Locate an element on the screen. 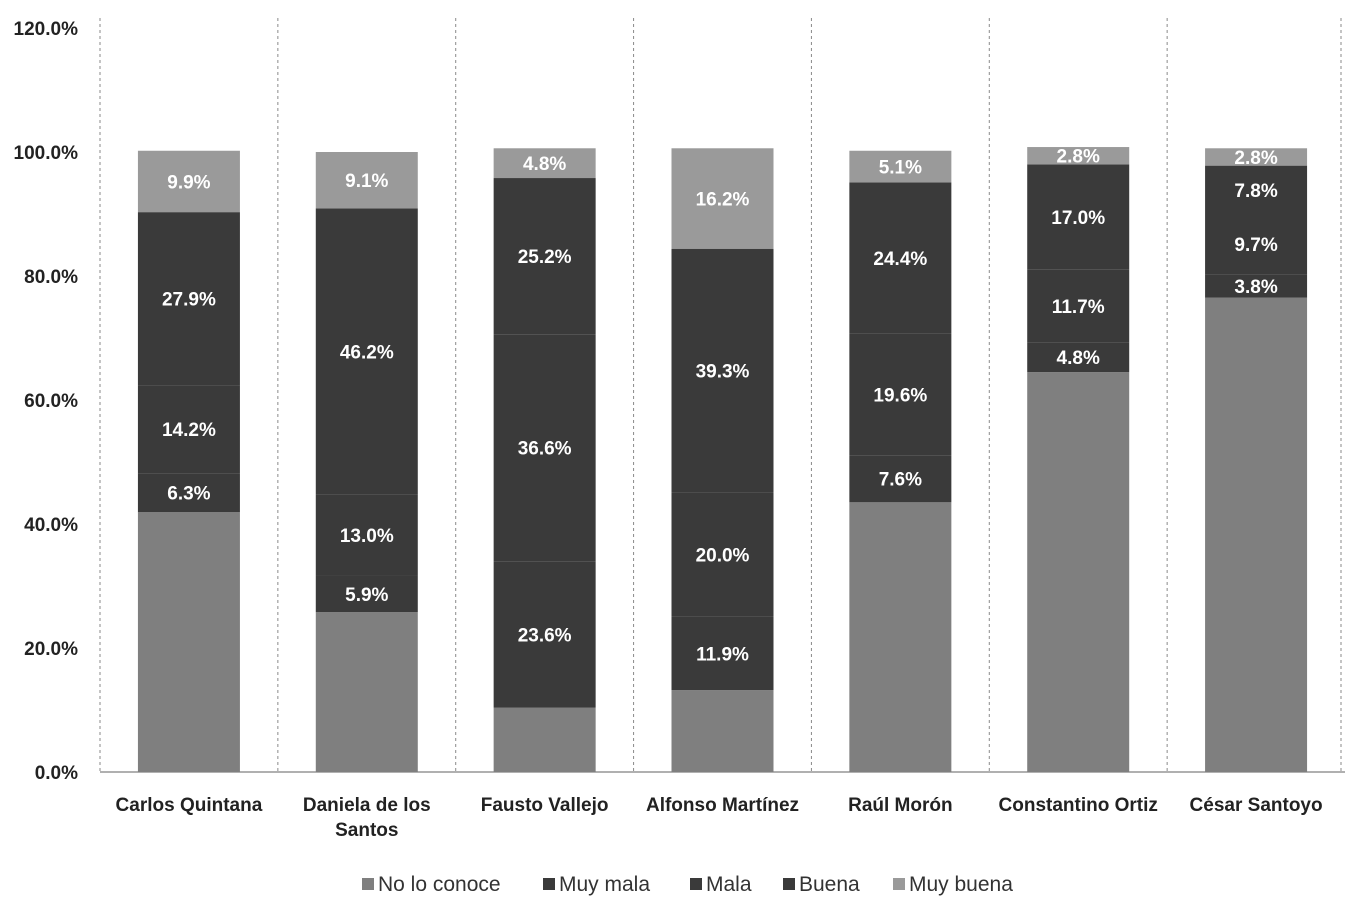 The width and height of the screenshot is (1348, 898). data-label: 11.9% is located at coordinates (722, 654).